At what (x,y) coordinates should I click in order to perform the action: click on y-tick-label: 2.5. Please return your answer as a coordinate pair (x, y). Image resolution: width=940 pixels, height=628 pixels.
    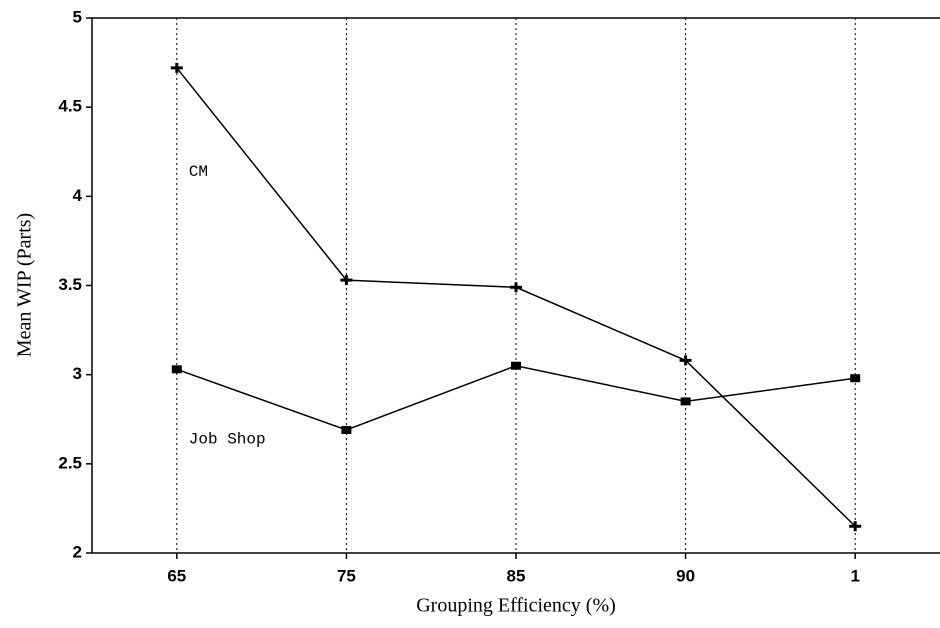
    Looking at the image, I should click on (70, 462).